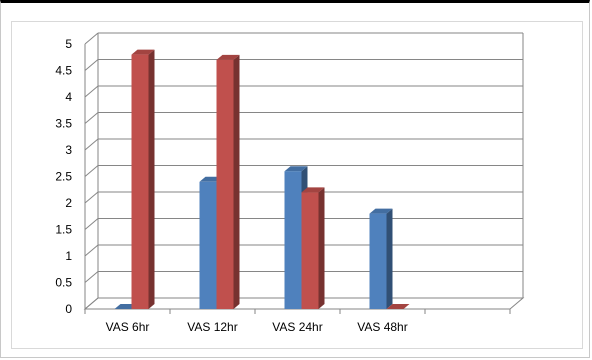 This screenshot has width=592, height=360. What do you see at coordinates (63, 230) in the screenshot?
I see `y-tick-label: 1.5` at bounding box center [63, 230].